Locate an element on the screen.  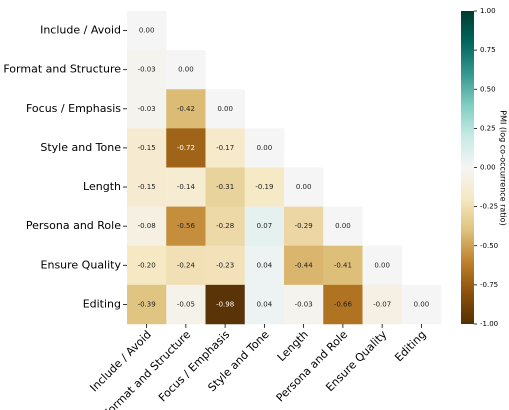
cell-label: -0.56 is located at coordinates (186, 226).